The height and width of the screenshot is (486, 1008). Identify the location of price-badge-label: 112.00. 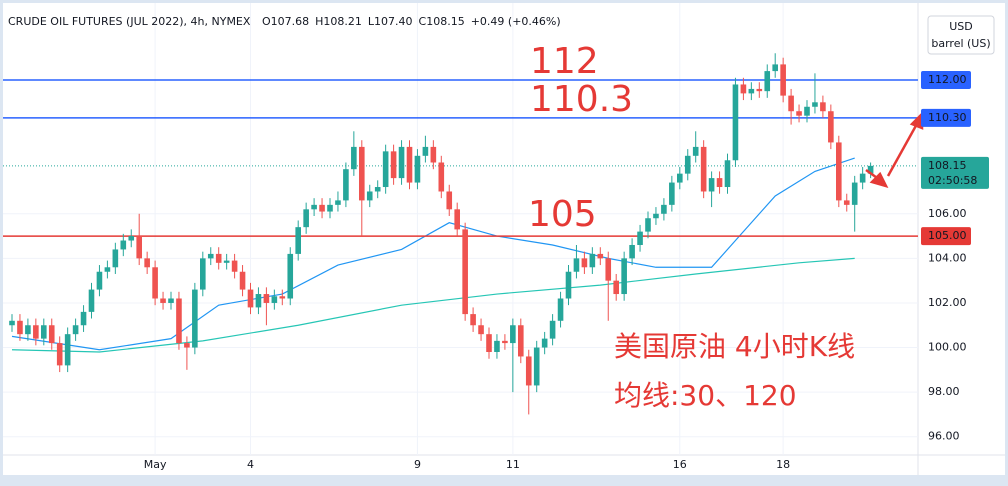
(947, 79).